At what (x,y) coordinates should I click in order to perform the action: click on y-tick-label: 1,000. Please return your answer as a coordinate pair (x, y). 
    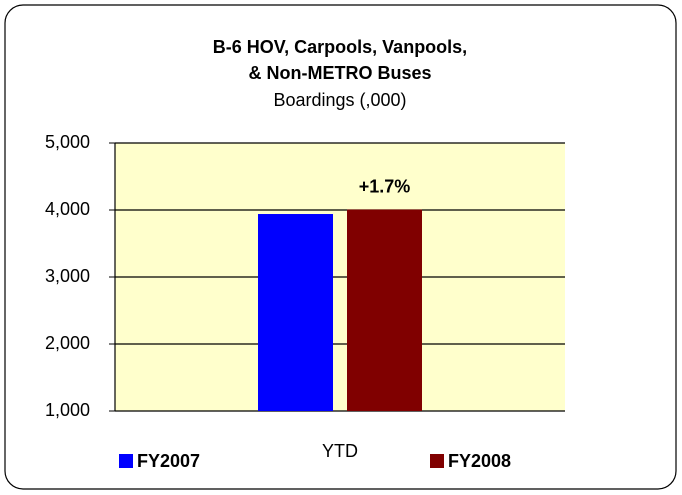
    Looking at the image, I should click on (67, 410).